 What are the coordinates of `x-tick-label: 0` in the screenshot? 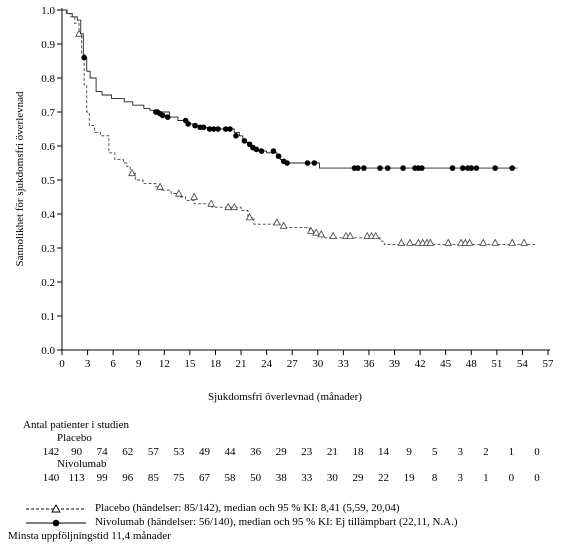 It's located at (62, 364).